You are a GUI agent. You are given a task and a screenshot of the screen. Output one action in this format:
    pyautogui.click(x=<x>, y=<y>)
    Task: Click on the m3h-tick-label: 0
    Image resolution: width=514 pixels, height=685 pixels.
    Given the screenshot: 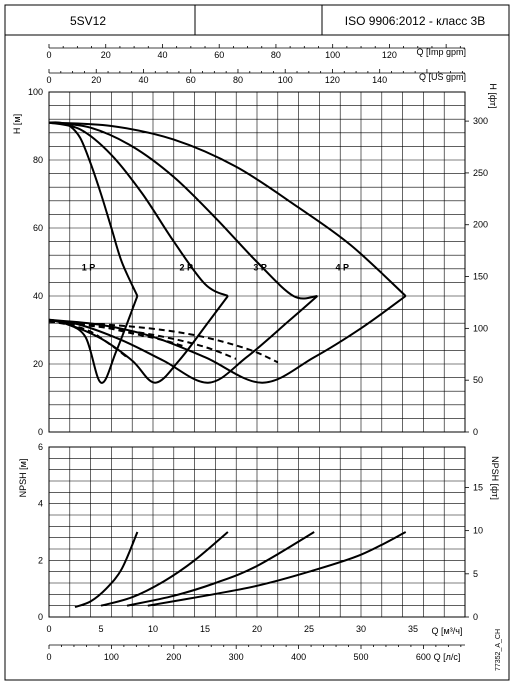 What is the action you would take?
    pyautogui.click(x=48, y=629)
    